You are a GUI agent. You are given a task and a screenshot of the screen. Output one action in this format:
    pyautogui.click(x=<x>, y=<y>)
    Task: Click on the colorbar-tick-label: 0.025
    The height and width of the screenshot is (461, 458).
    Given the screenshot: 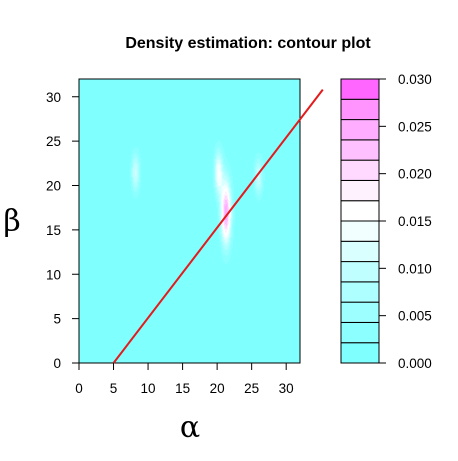 What is the action you would take?
    pyautogui.click(x=415, y=126)
    